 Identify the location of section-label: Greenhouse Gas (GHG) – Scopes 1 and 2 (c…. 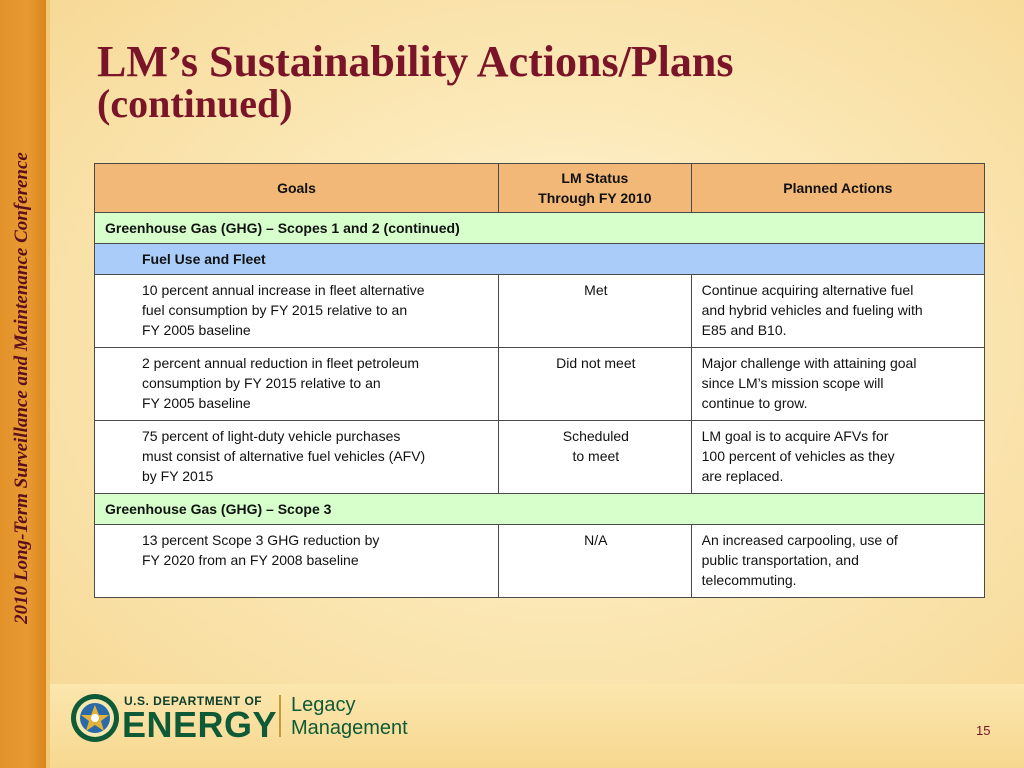
(539, 228).